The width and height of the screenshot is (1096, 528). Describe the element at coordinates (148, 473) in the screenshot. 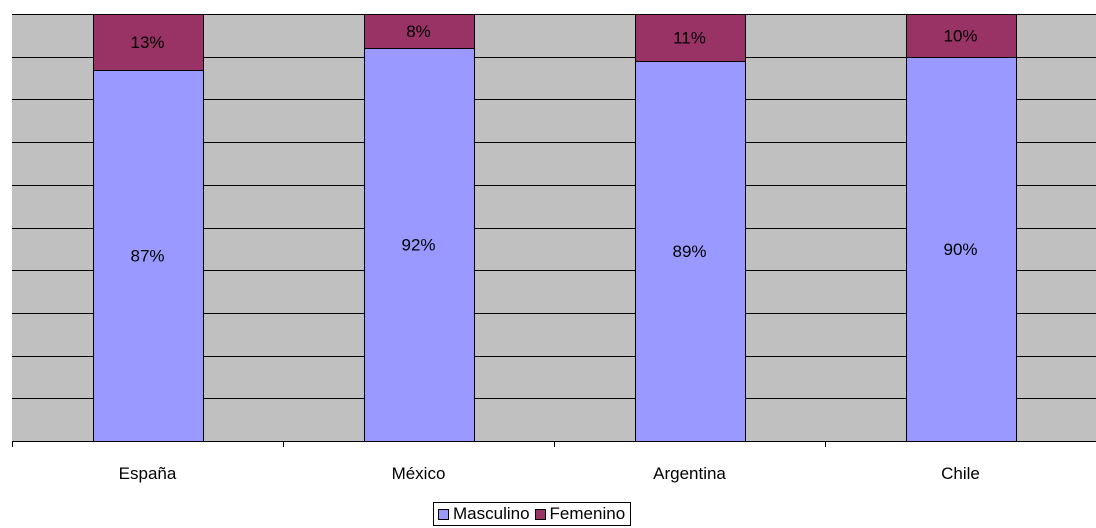

I see `x-tick-label-0: España` at that location.